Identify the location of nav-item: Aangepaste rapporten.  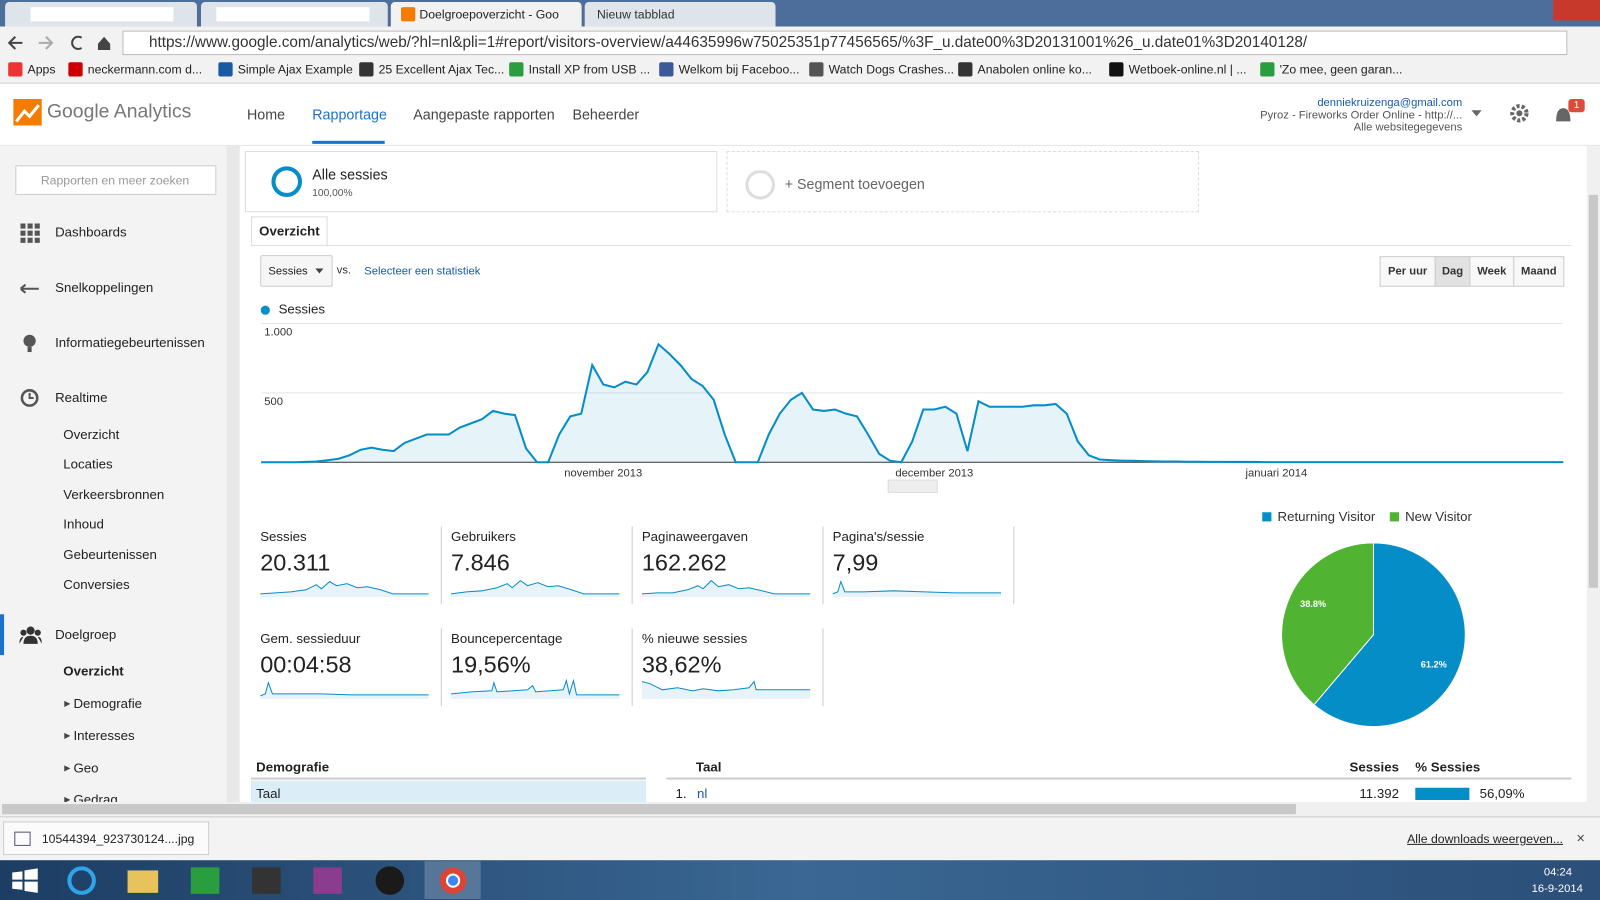
(484, 114).